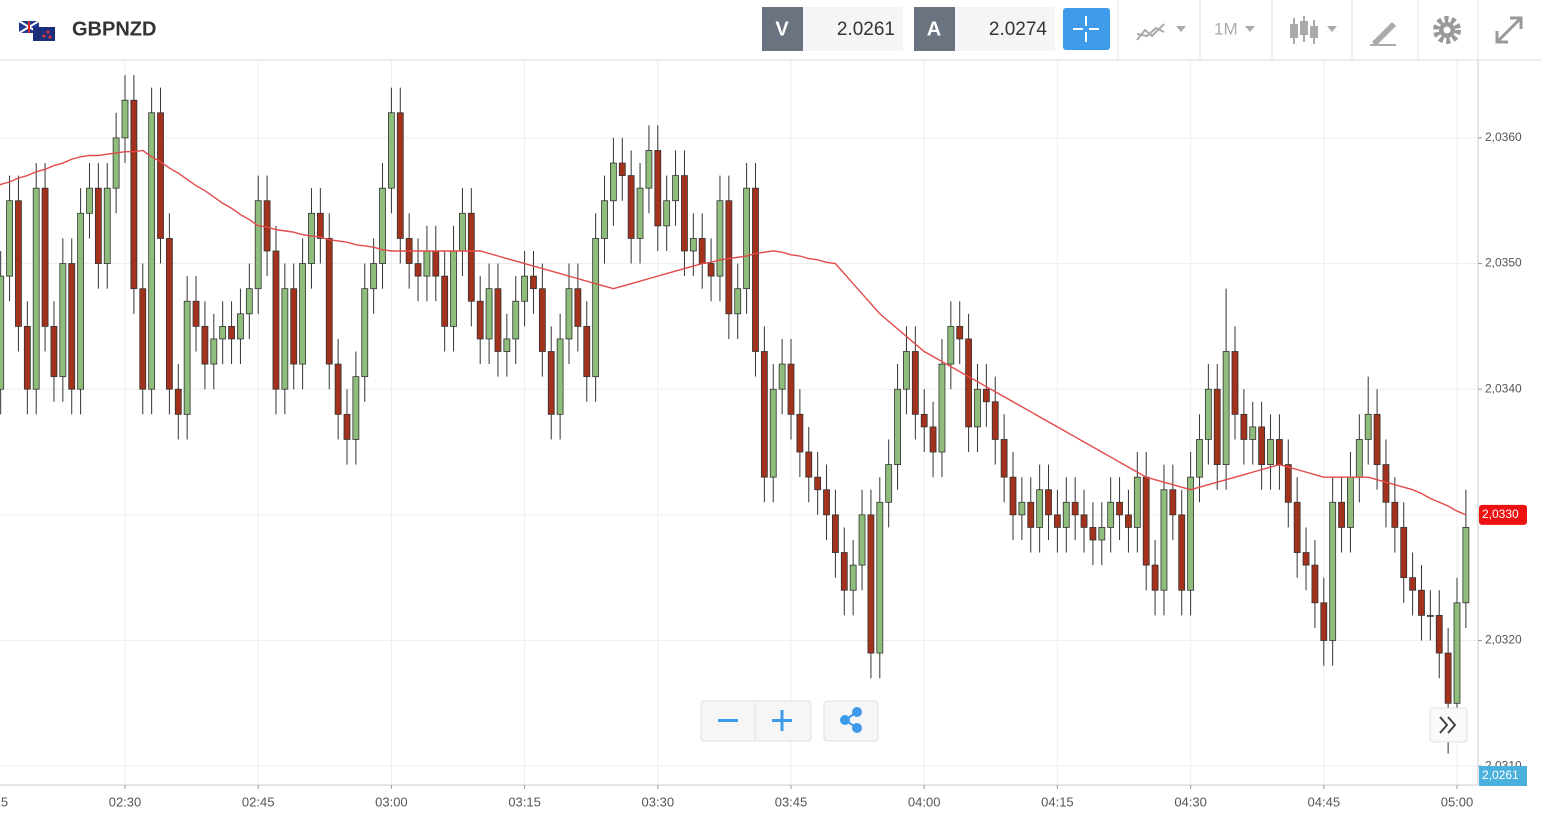 Image resolution: width=1541 pixels, height=827 pixels. I want to click on timeframe: 1M, so click(1226, 28).